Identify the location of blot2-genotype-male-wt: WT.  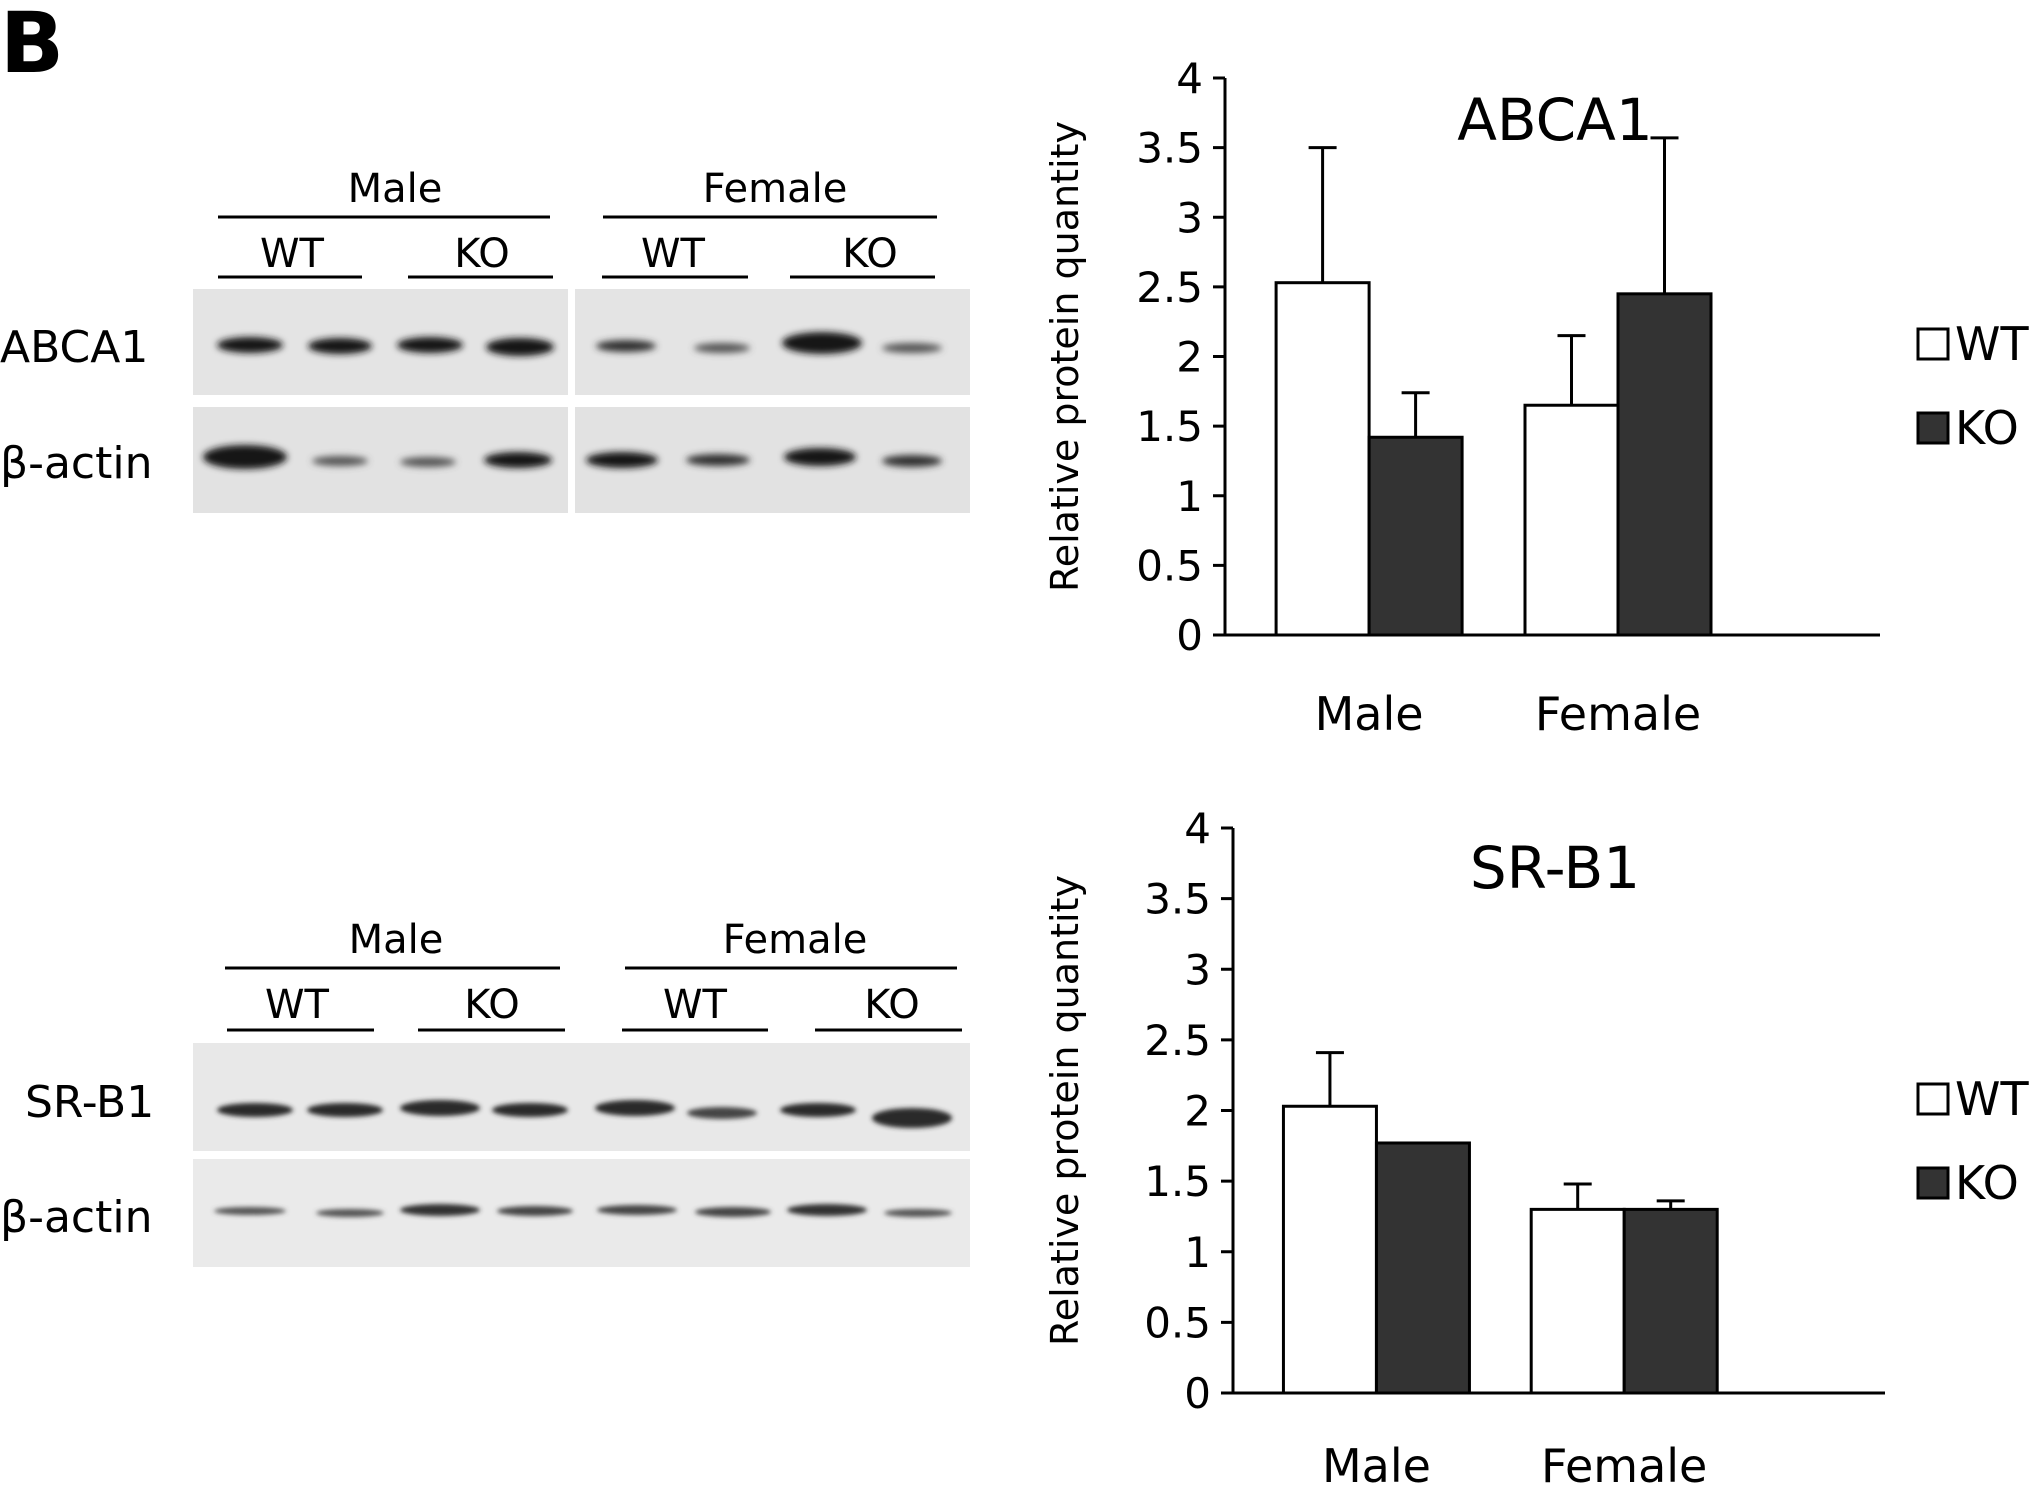
(297, 1005).